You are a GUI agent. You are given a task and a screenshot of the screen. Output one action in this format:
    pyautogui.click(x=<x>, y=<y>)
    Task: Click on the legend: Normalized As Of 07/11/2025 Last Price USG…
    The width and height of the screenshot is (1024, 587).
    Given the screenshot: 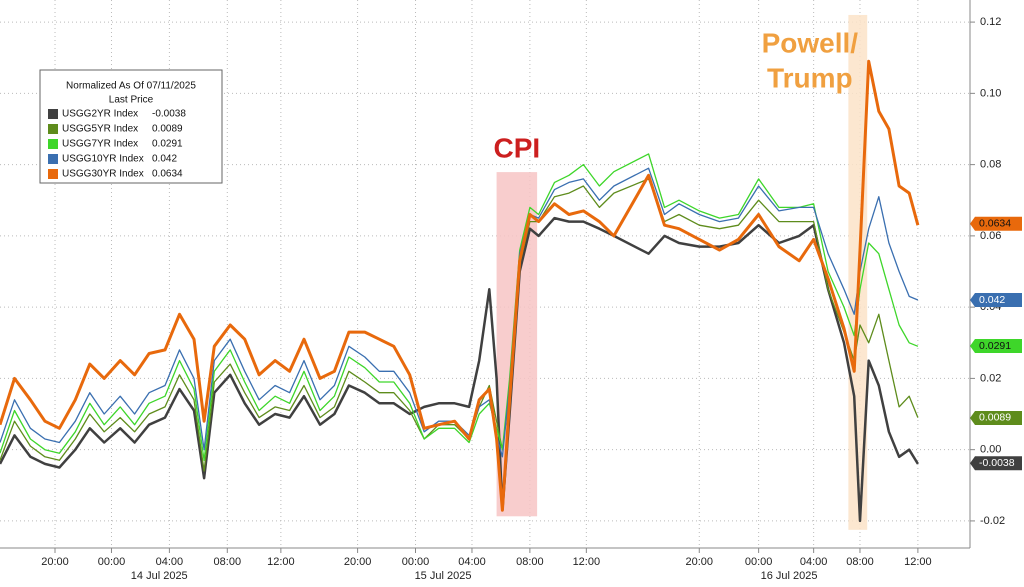 What is the action you would take?
    pyautogui.click(x=131, y=126)
    